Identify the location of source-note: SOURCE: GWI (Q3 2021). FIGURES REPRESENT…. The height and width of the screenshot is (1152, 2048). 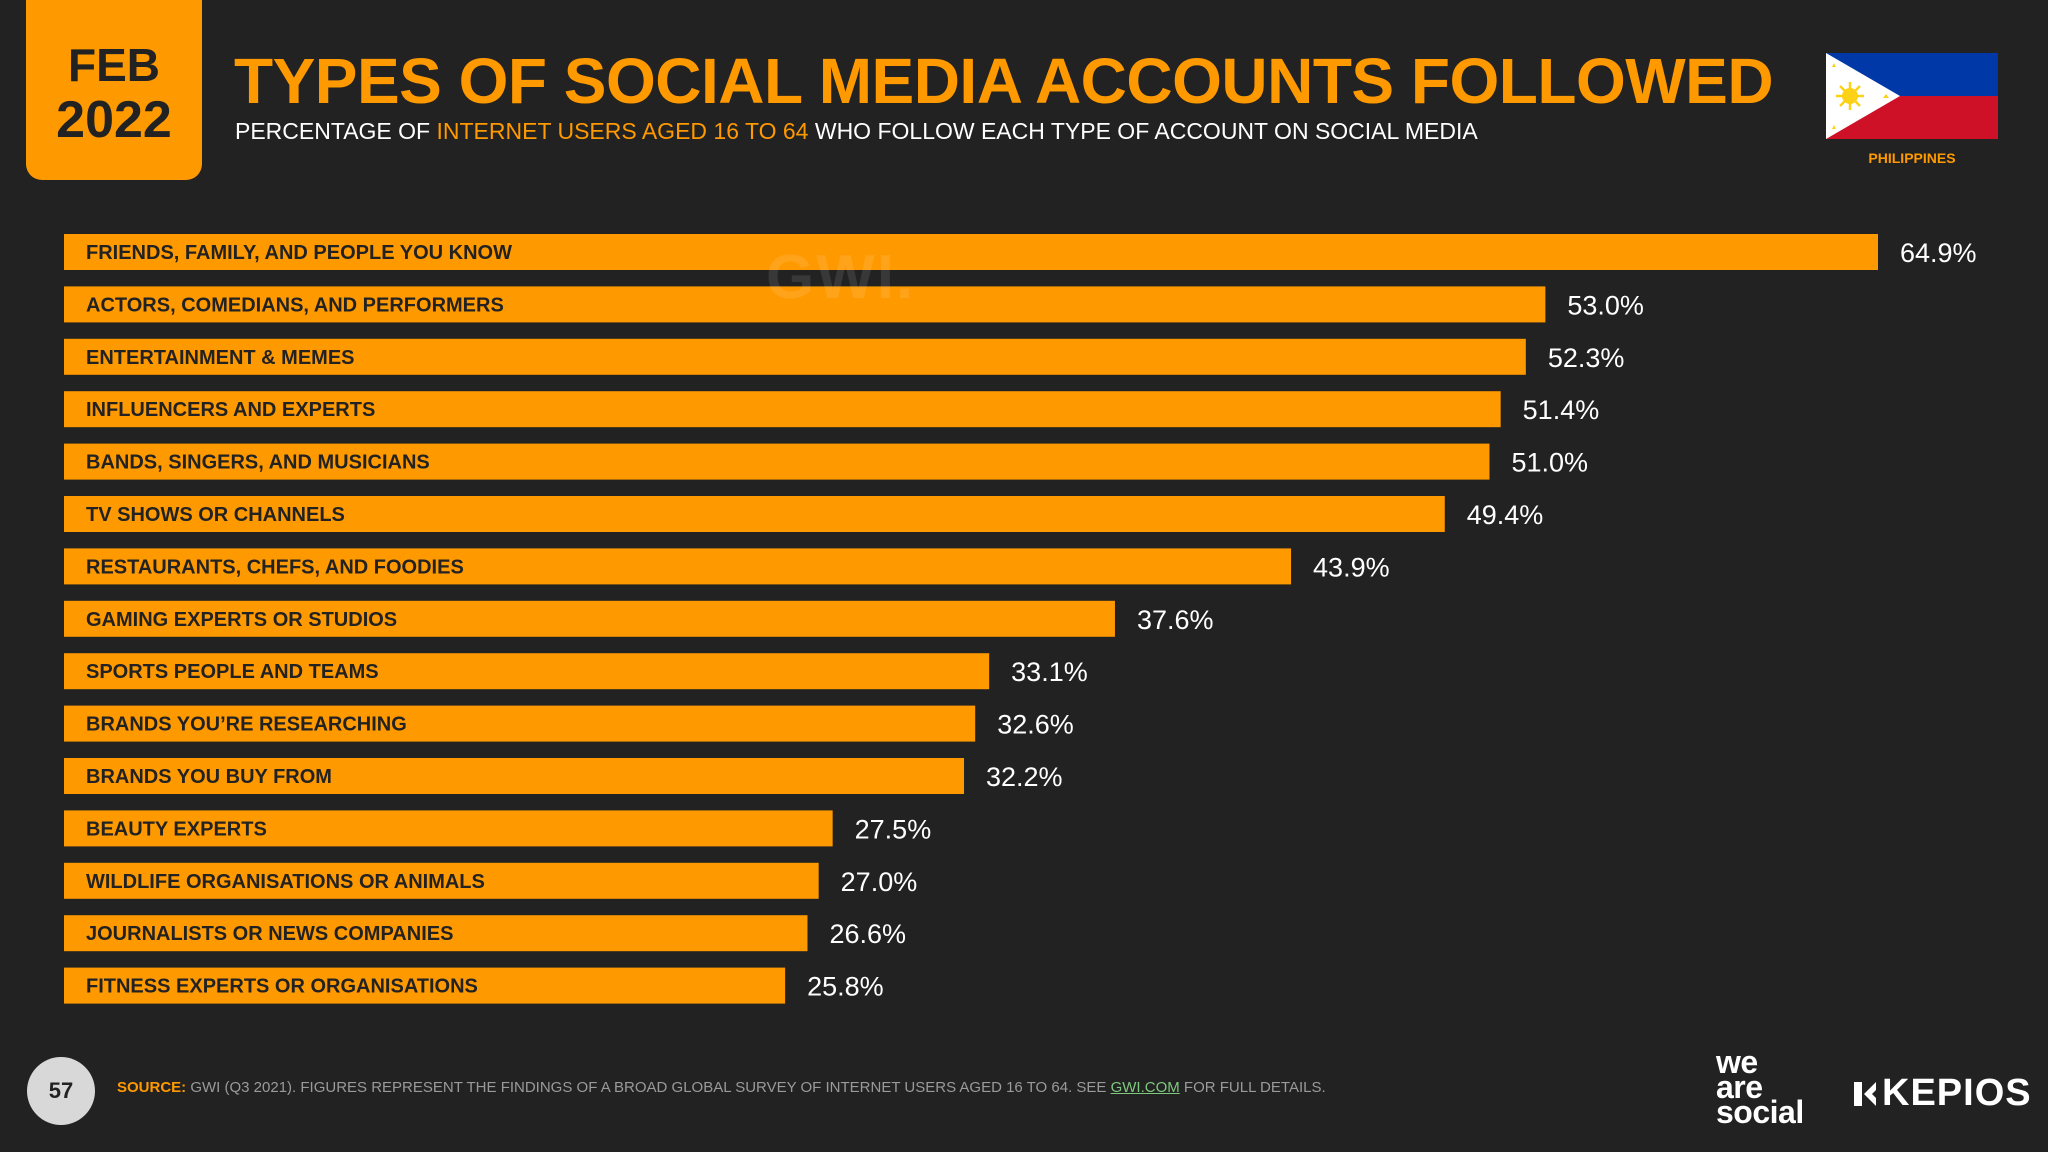
(721, 1087).